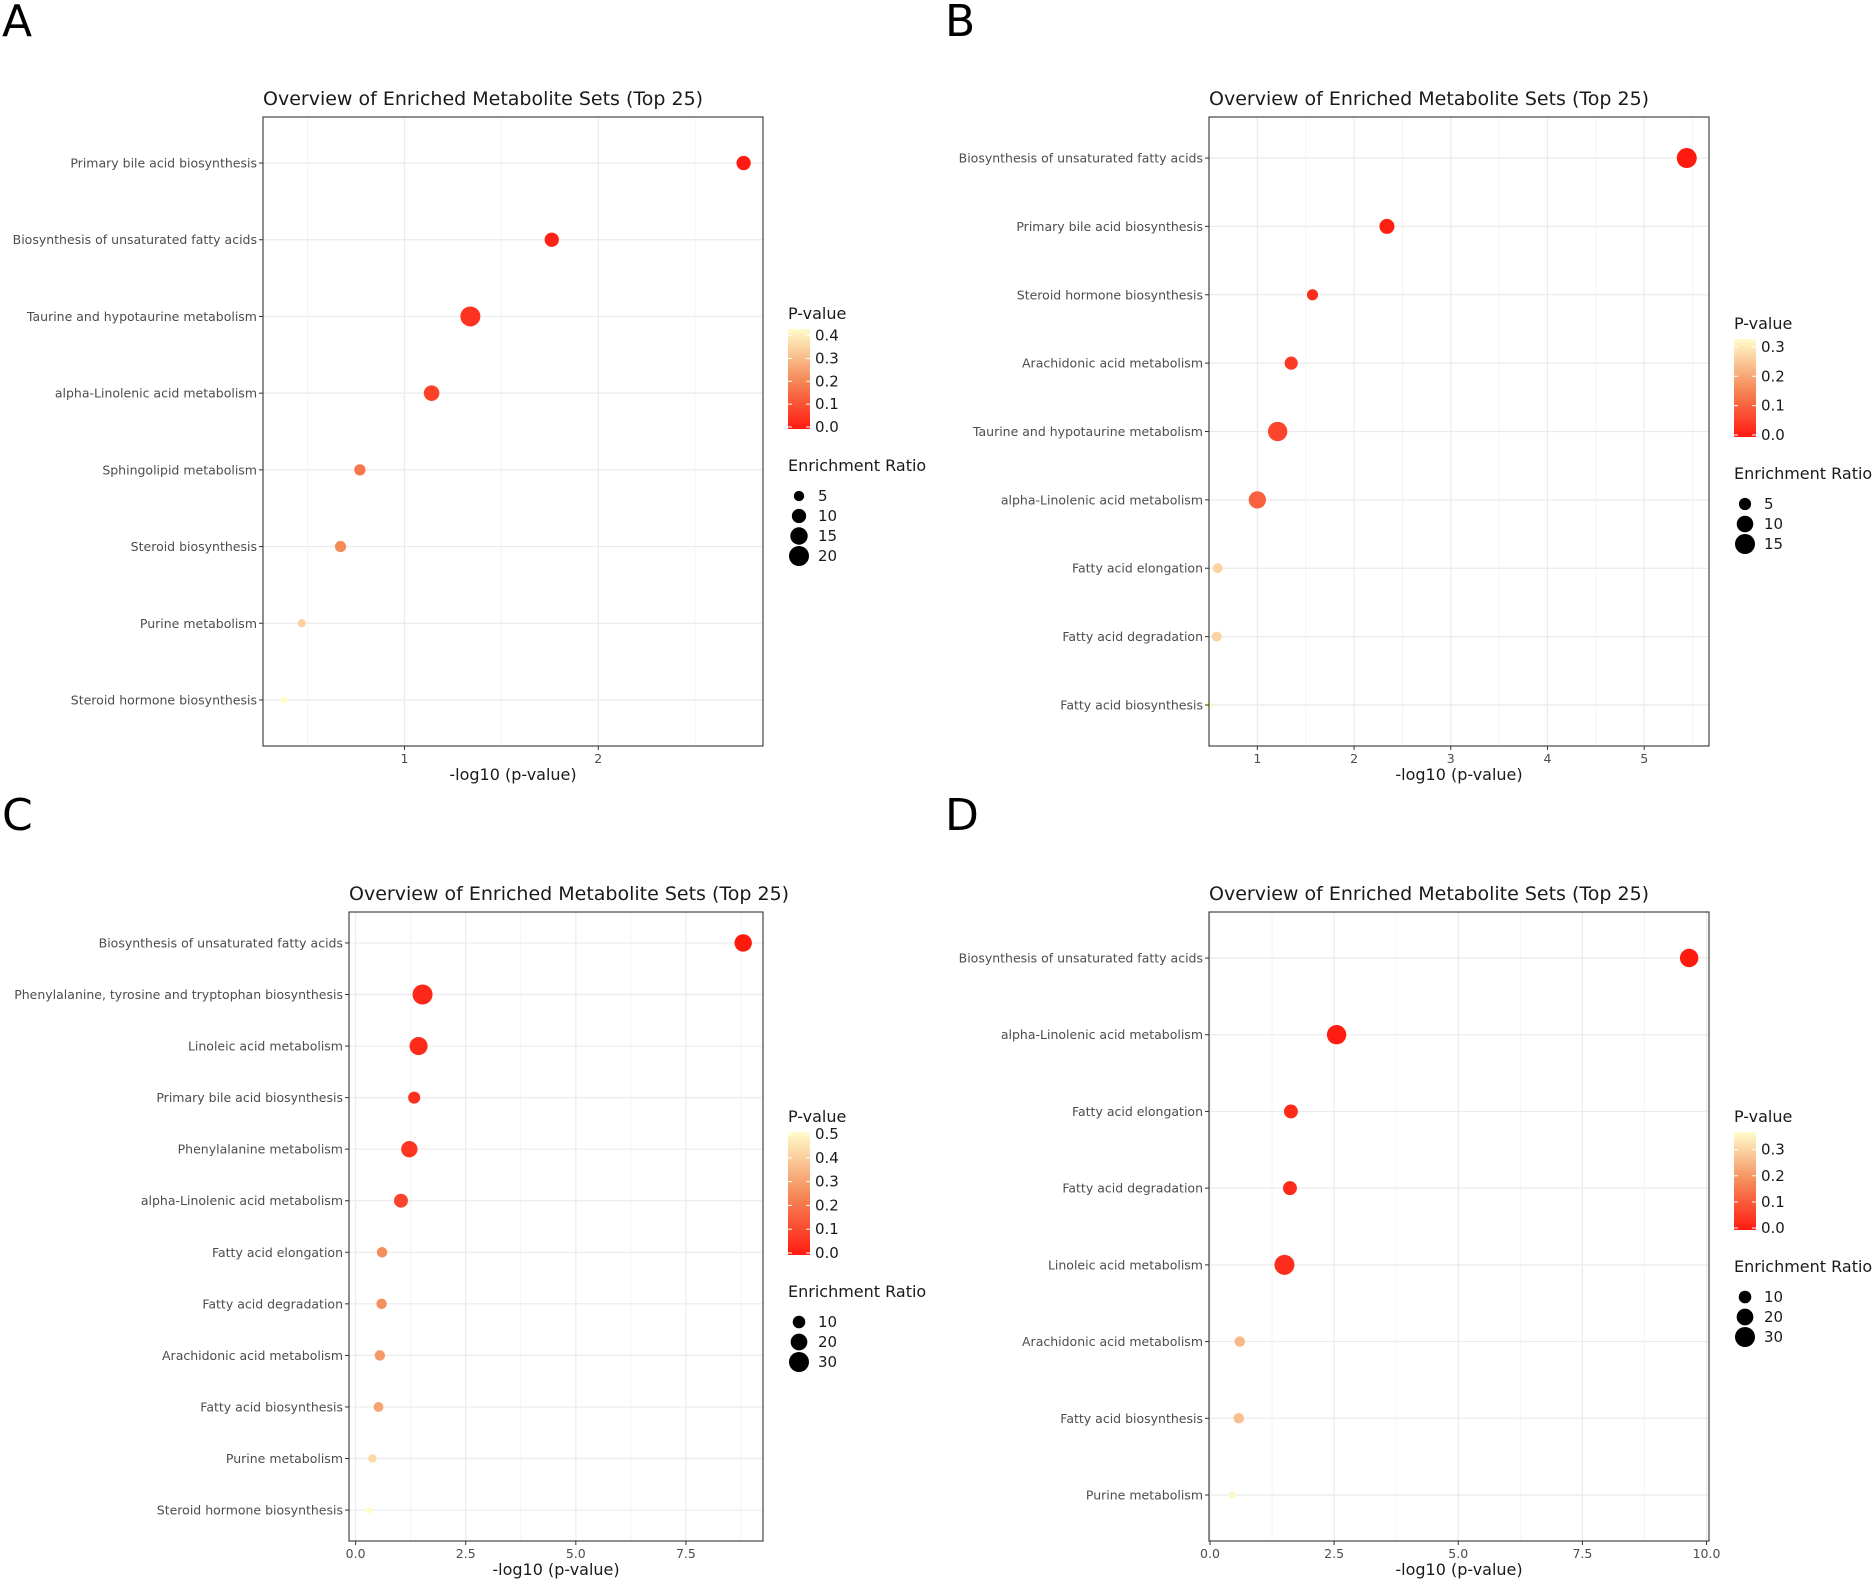  I want to click on pvalue-legend-label: 0.5, so click(827, 1134).